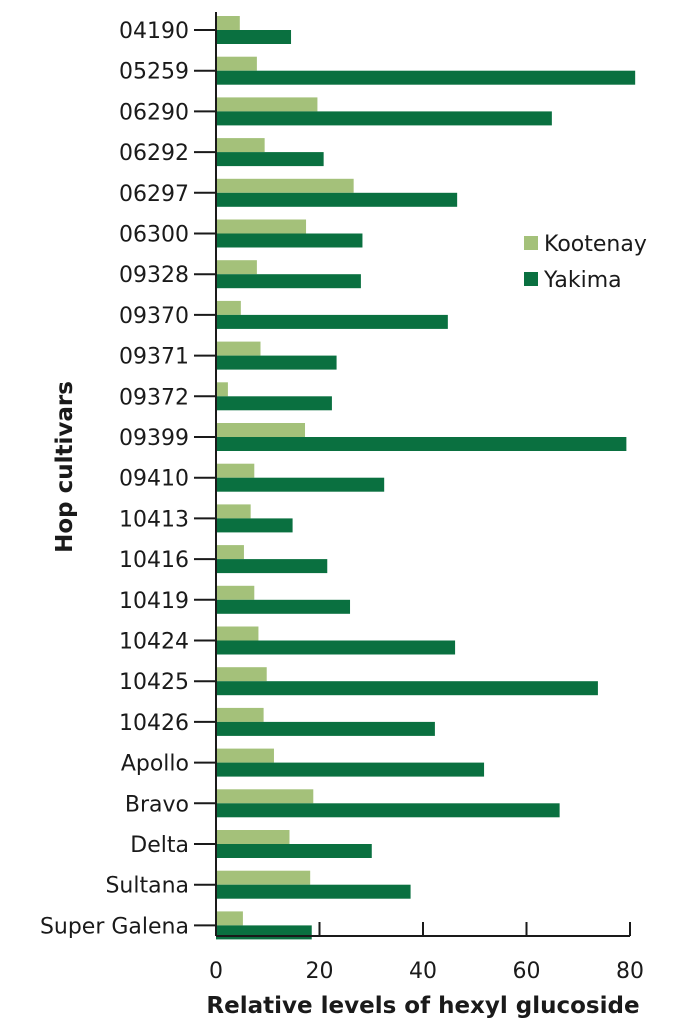  Describe the element at coordinates (154, 642) in the screenshot. I see `y-tick-label: 10424` at that location.